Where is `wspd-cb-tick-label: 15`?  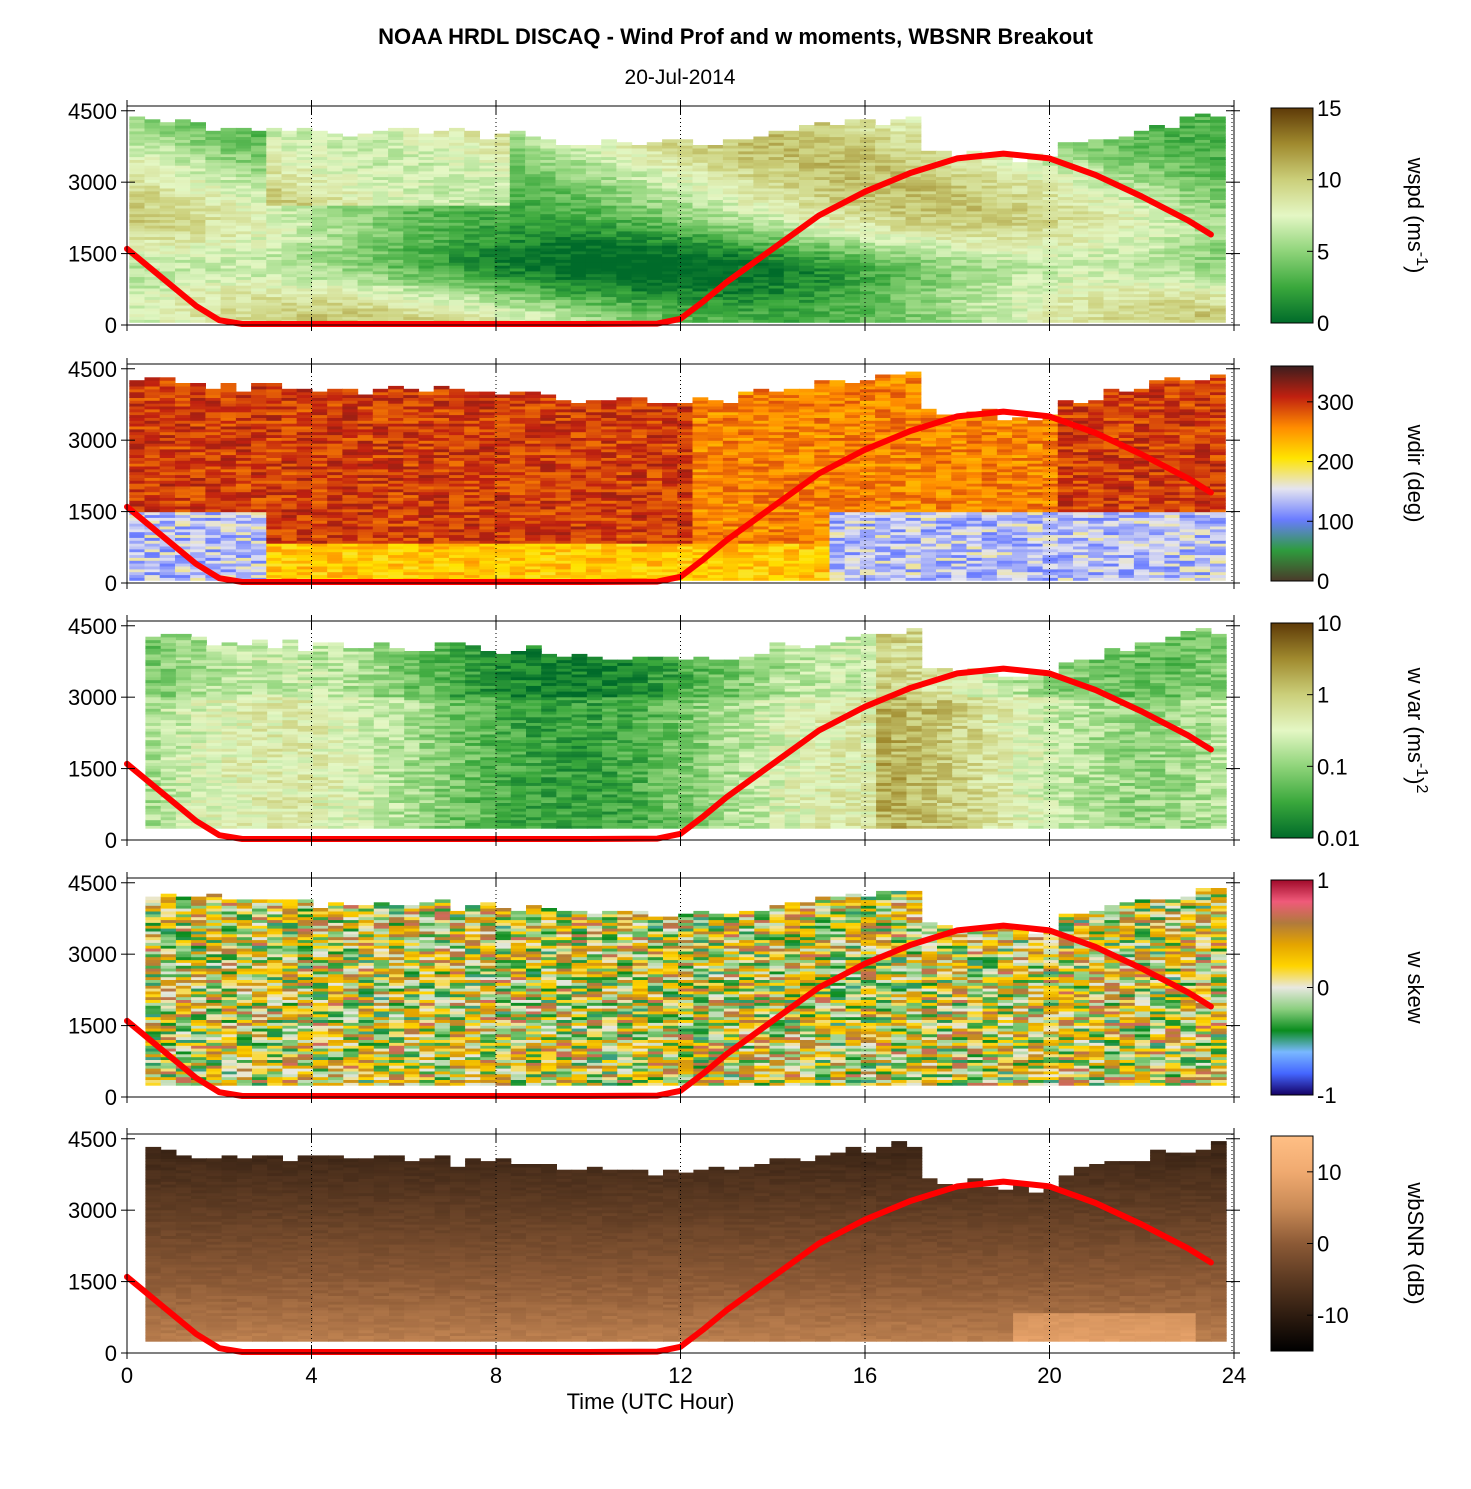
wspd-cb-tick-label: 15 is located at coordinates (1329, 108).